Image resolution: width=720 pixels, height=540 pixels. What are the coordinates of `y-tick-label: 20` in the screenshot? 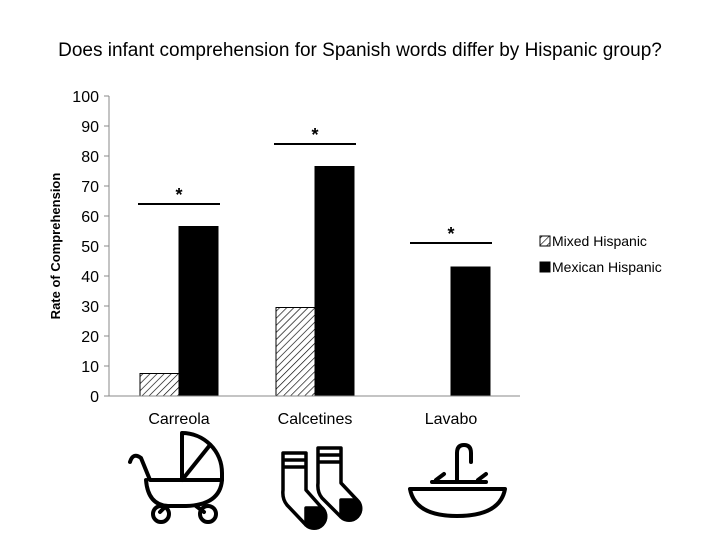 It's located at (90, 337).